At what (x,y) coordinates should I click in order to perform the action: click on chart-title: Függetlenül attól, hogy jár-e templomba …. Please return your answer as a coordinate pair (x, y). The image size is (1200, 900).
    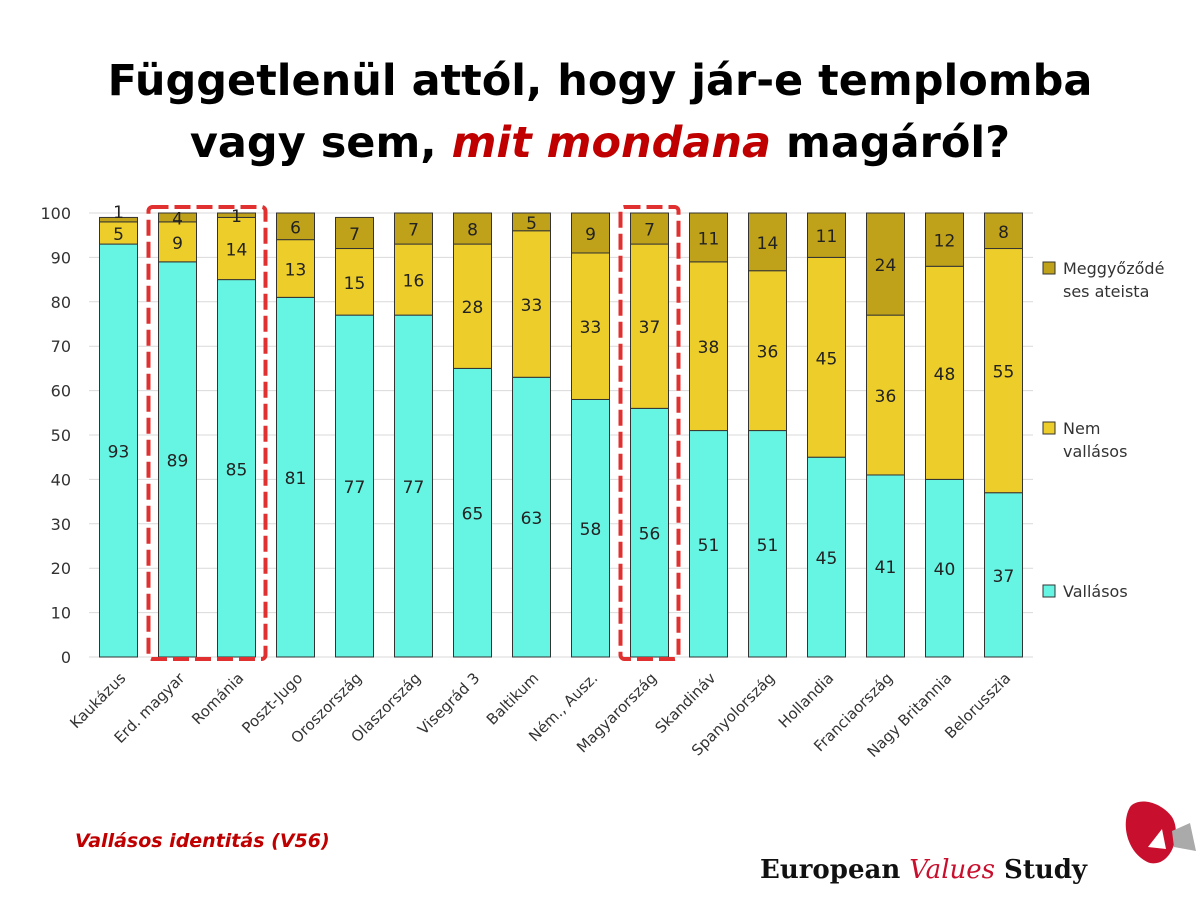
    Looking at the image, I should click on (600, 112).